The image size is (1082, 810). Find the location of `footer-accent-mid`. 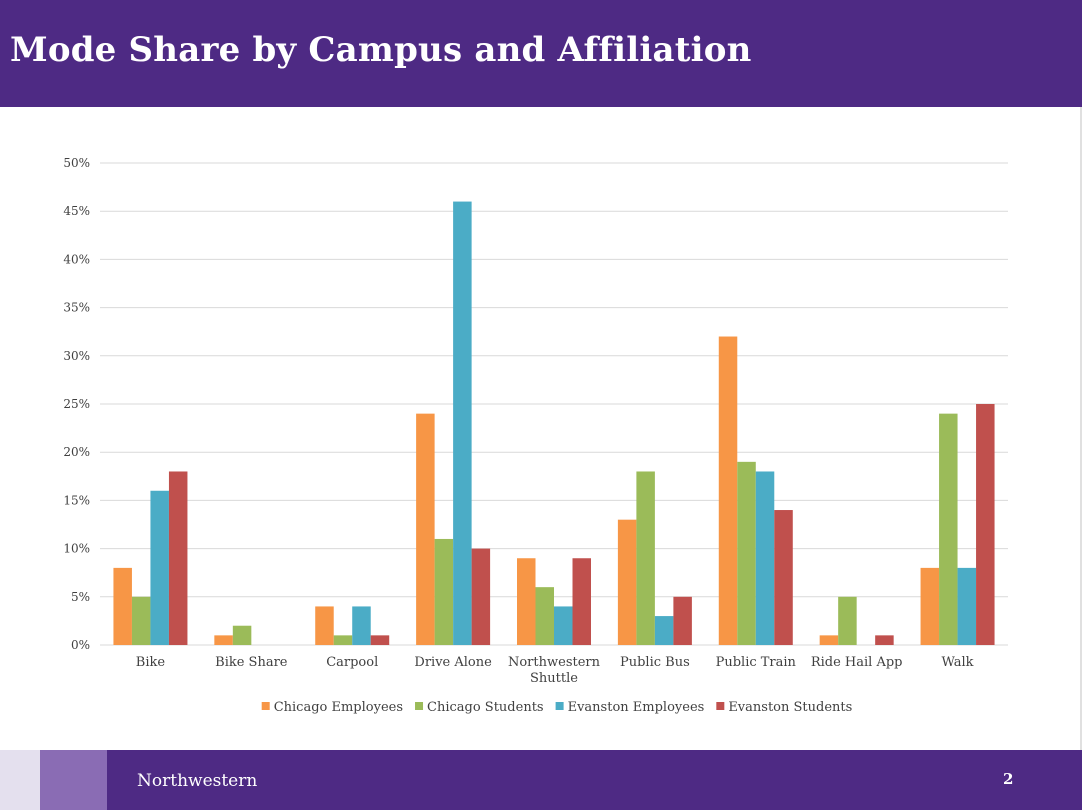

footer-accent-mid is located at coordinates (73, 780).